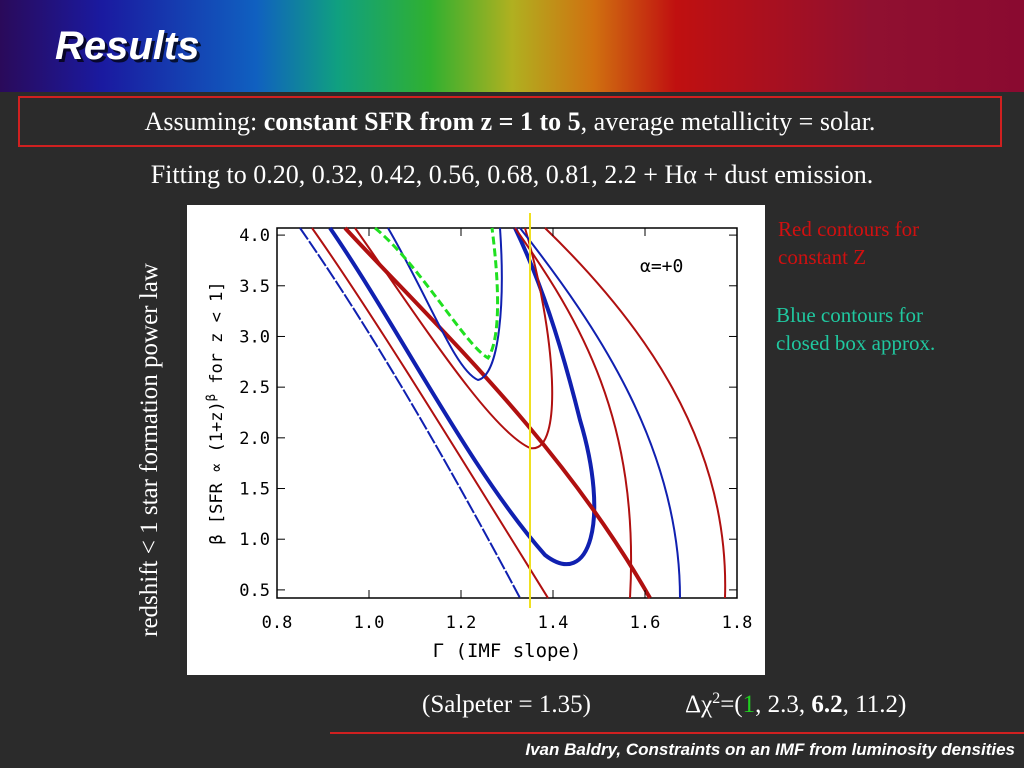 This screenshot has height=768, width=1024. I want to click on y-tick-label: 1.5, so click(254, 490).